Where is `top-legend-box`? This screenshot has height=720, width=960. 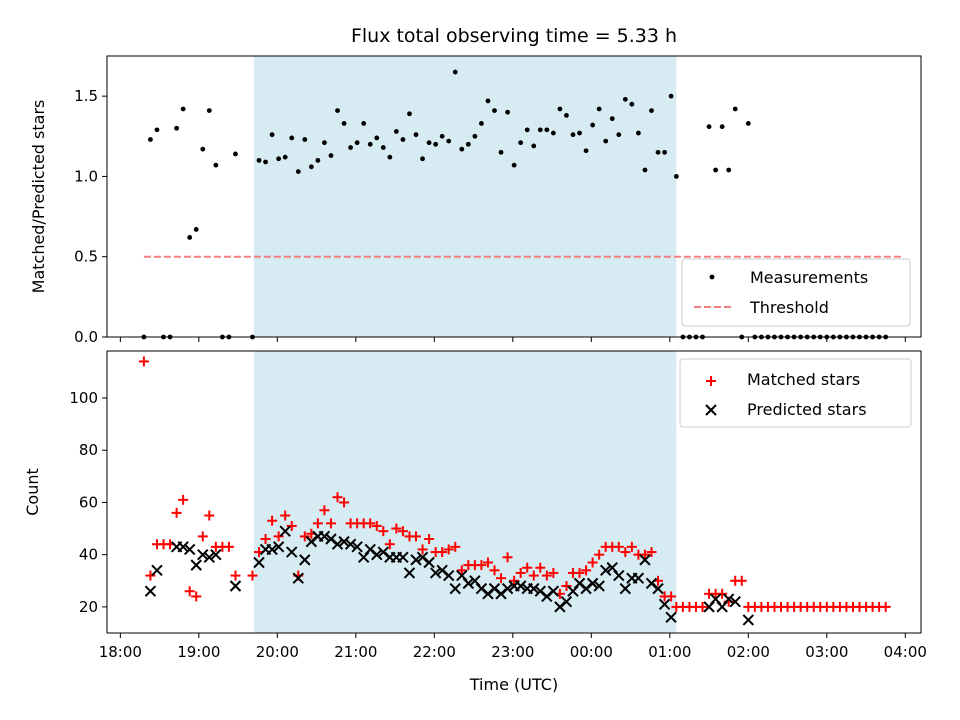
top-legend-box is located at coordinates (796, 292).